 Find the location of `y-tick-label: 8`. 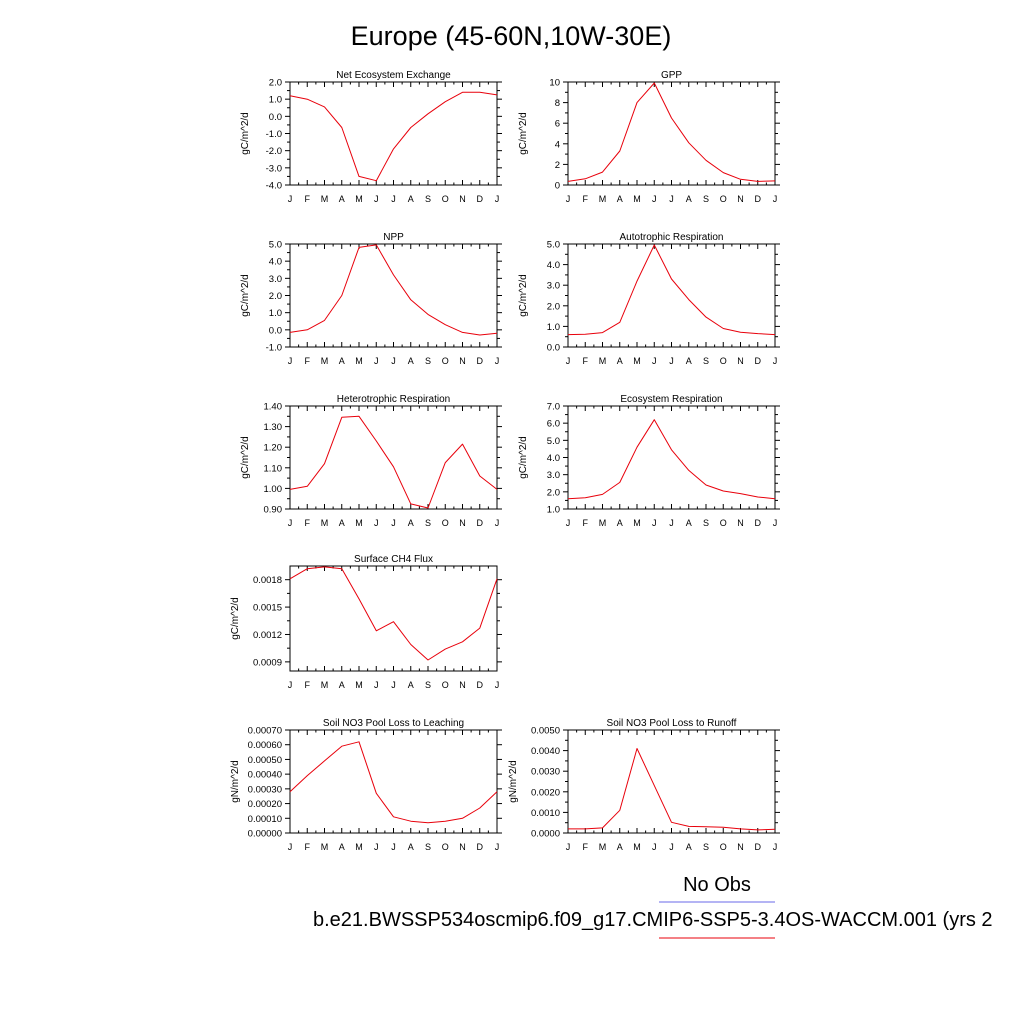

y-tick-label: 8 is located at coordinates (557, 103).